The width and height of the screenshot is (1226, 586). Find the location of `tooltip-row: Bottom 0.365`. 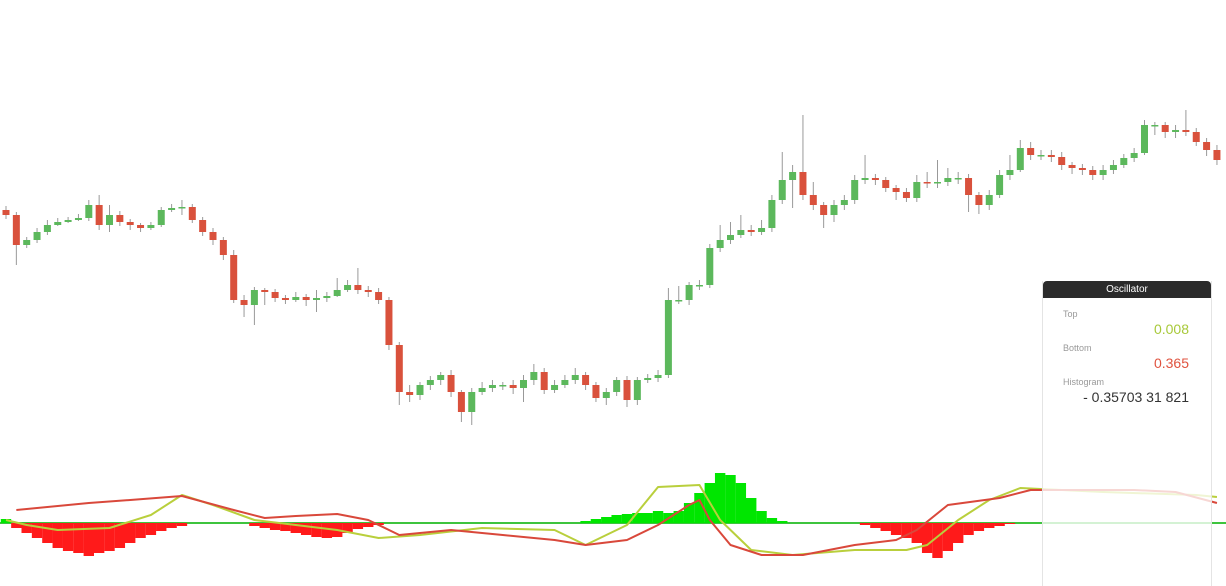

tooltip-row: Bottom 0.365 is located at coordinates (1127, 351).